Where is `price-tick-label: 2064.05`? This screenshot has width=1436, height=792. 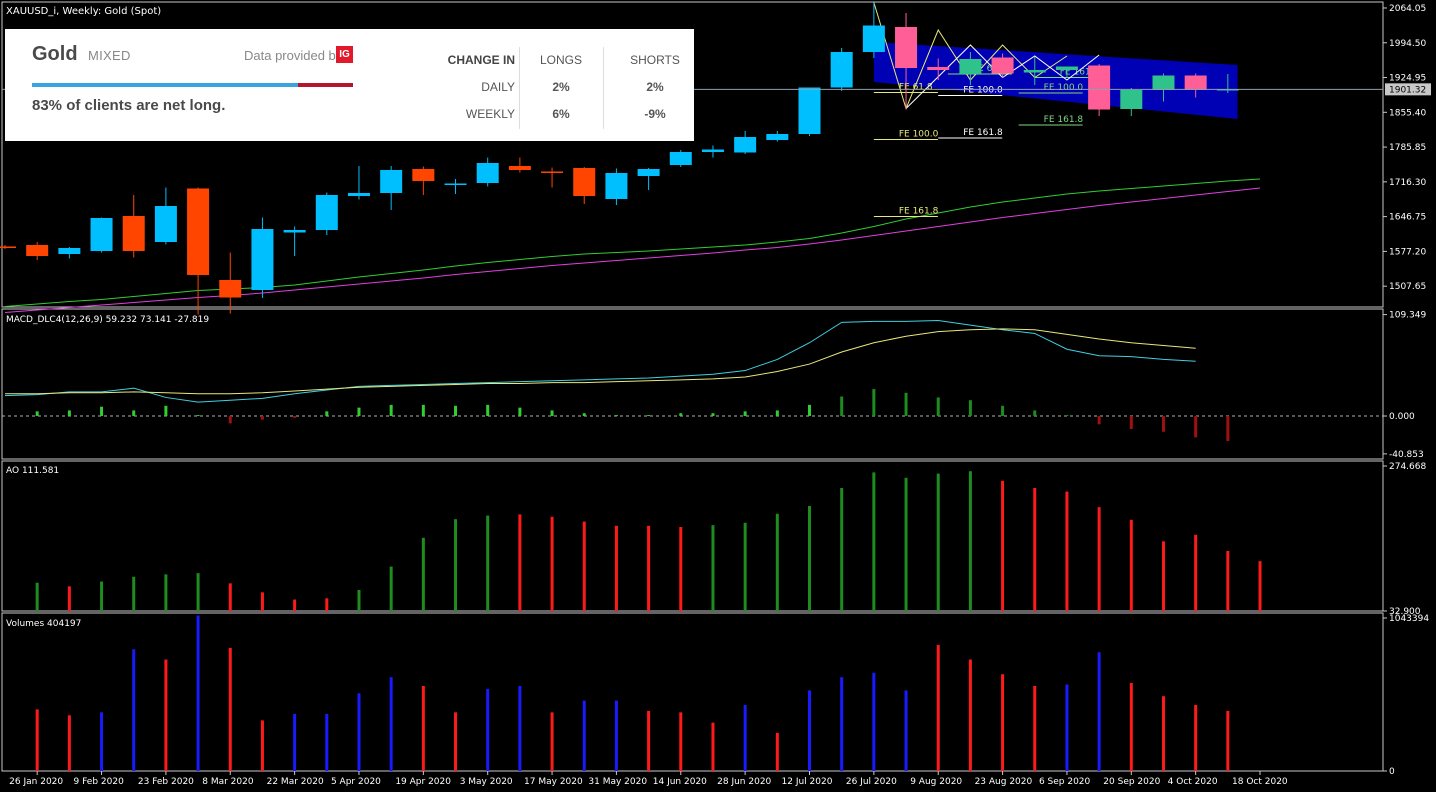
price-tick-label: 2064.05 is located at coordinates (1407, 9).